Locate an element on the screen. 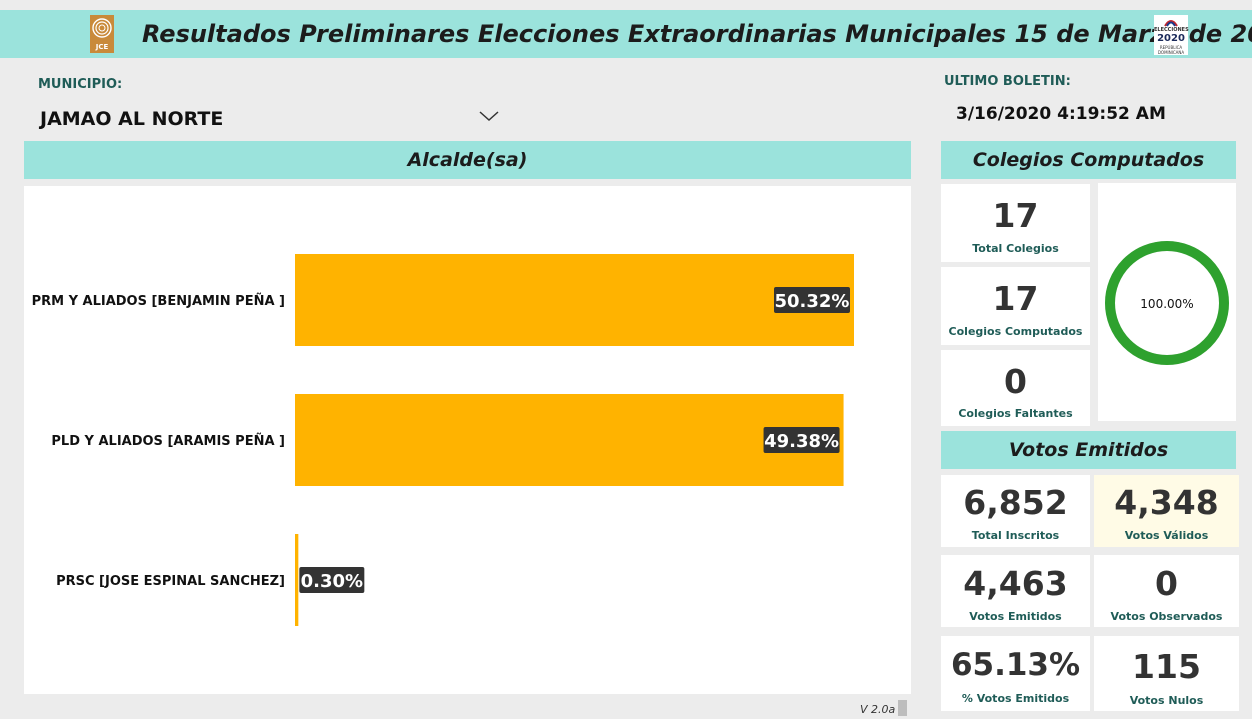  votos-validos-value: 4,348 is located at coordinates (1166, 502).